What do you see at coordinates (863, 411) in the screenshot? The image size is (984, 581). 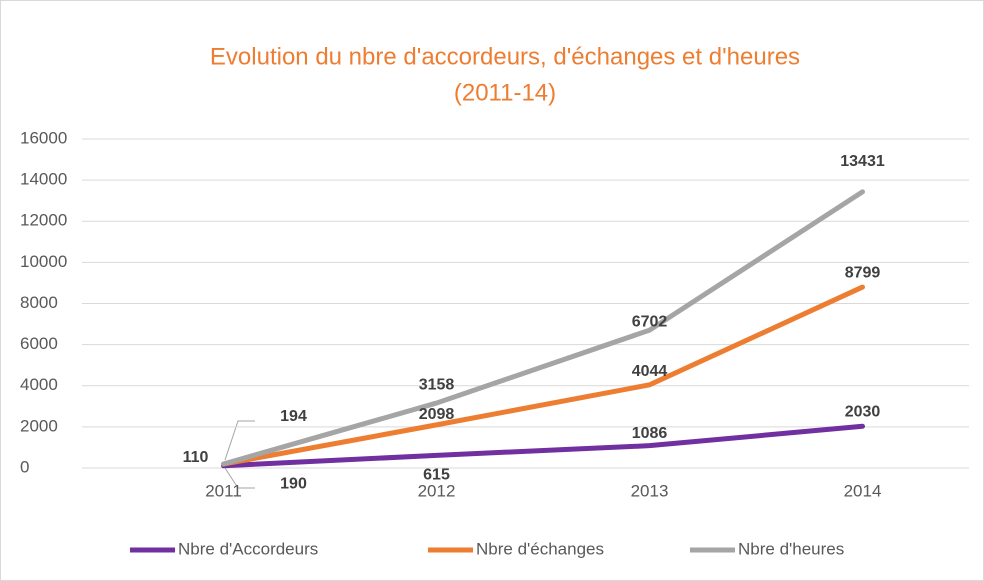 I see `data-label: 2030` at bounding box center [863, 411].